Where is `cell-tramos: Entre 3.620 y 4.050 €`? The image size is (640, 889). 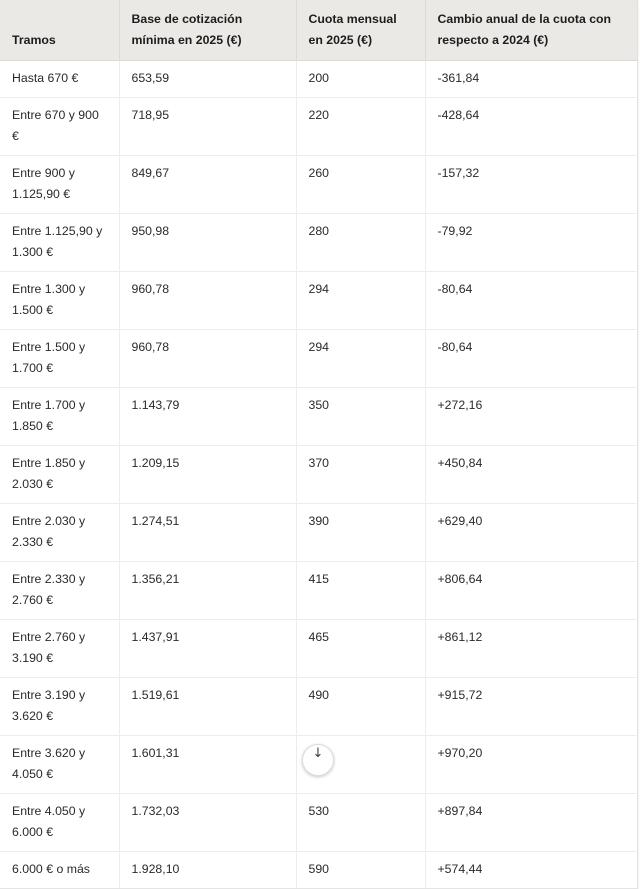 cell-tramos: Entre 3.620 y 4.050 € is located at coordinates (60, 764).